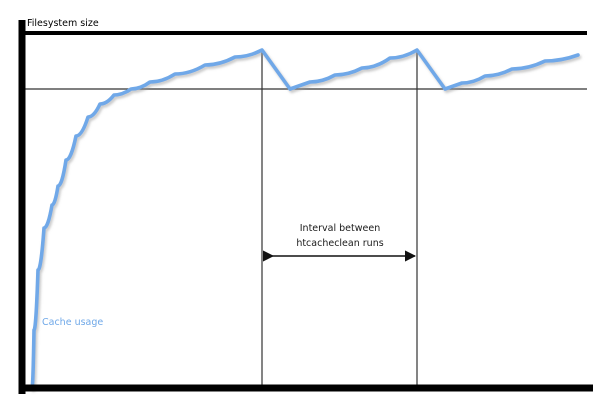  What do you see at coordinates (63, 23) in the screenshot?
I see `filesystem-size-label: Filesystem size` at bounding box center [63, 23].